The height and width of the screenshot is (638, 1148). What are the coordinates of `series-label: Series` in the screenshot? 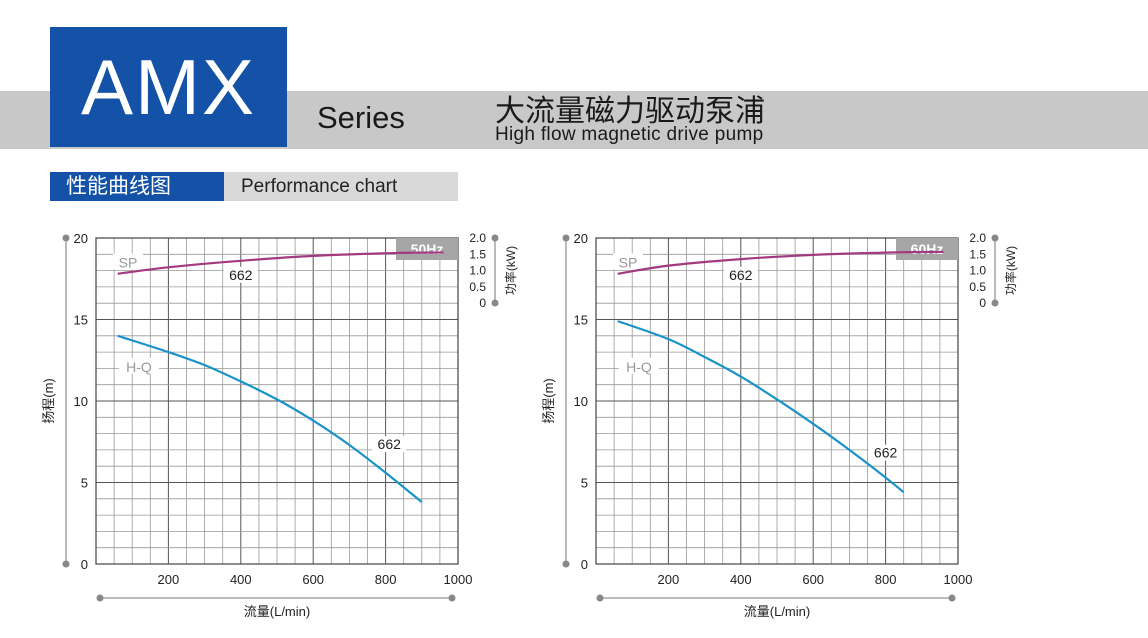 It's located at (361, 117).